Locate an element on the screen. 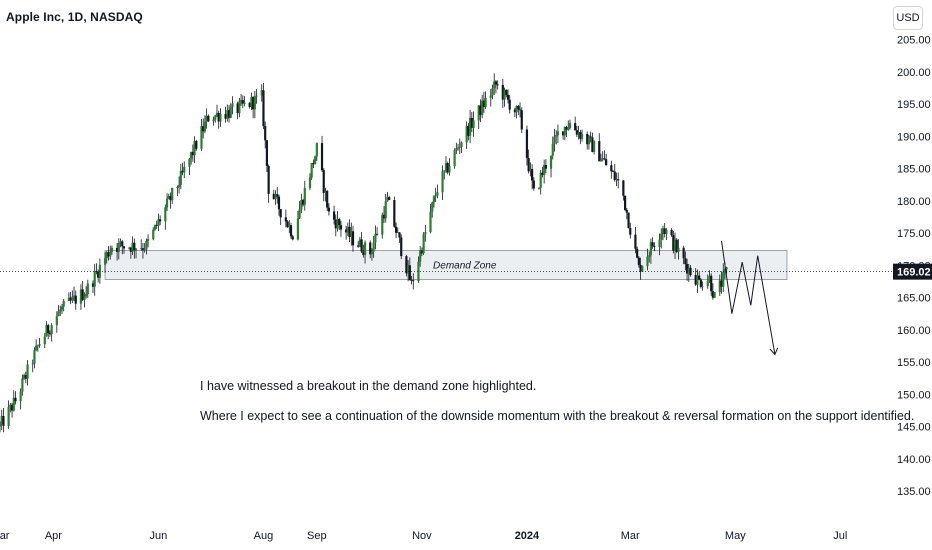  y-tick-label: 140.00 is located at coordinates (914, 460).